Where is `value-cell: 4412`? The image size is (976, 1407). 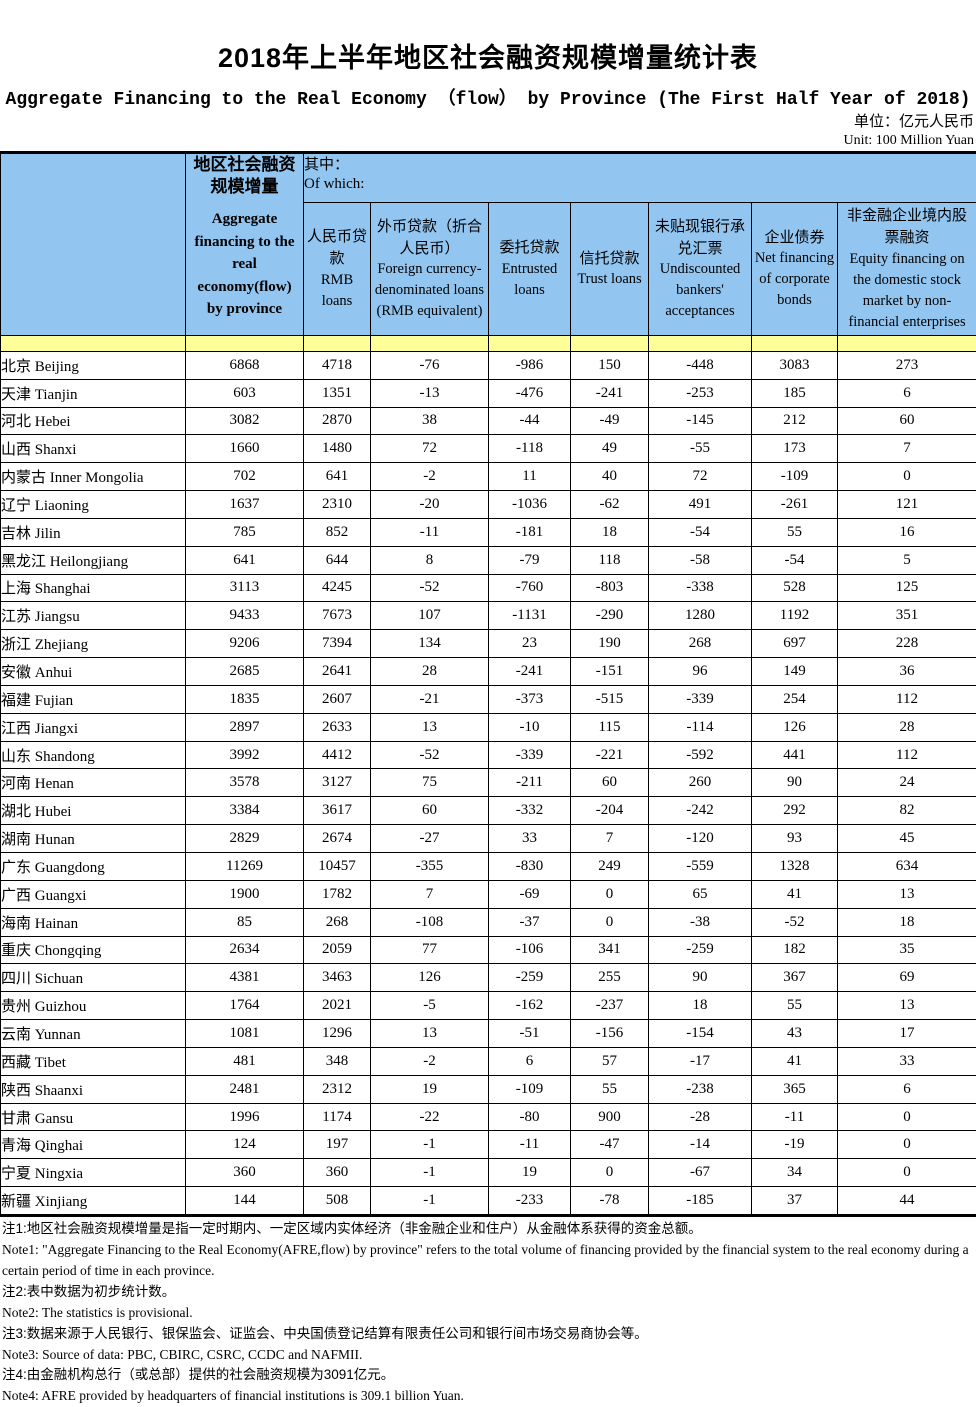 value-cell: 4412 is located at coordinates (337, 755).